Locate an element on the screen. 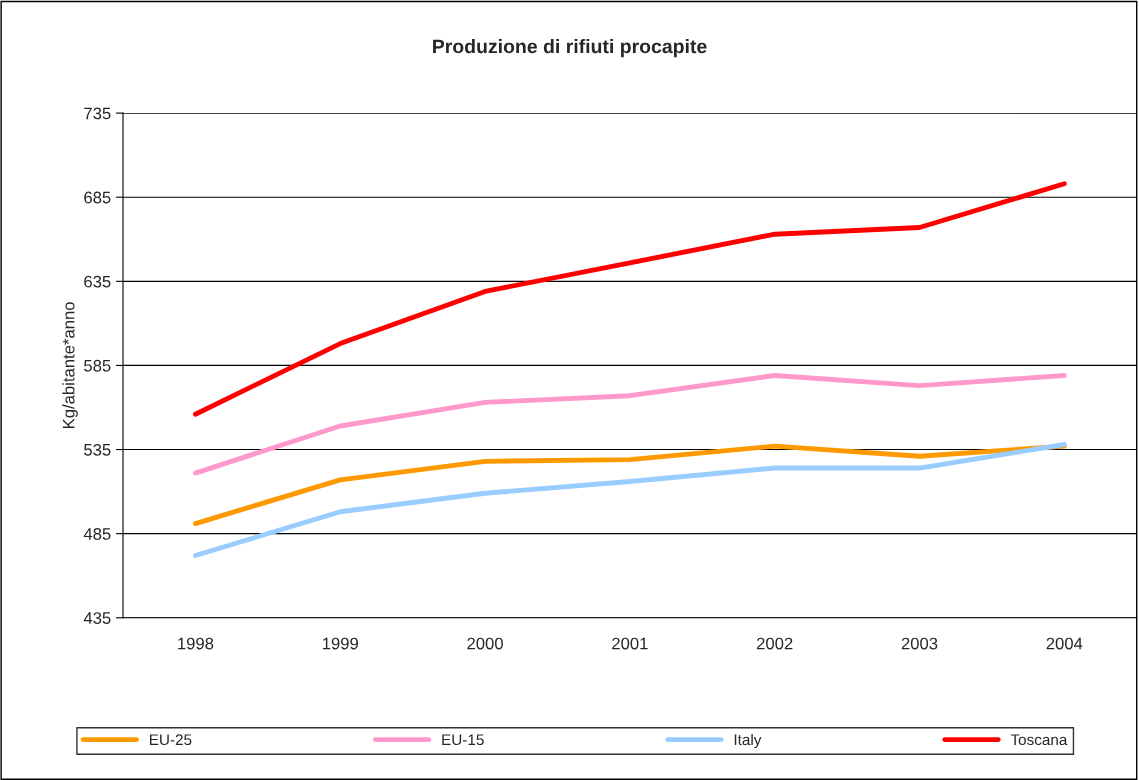 This screenshot has height=780, width=1139. y-tick-label: 585 is located at coordinates (97, 365).